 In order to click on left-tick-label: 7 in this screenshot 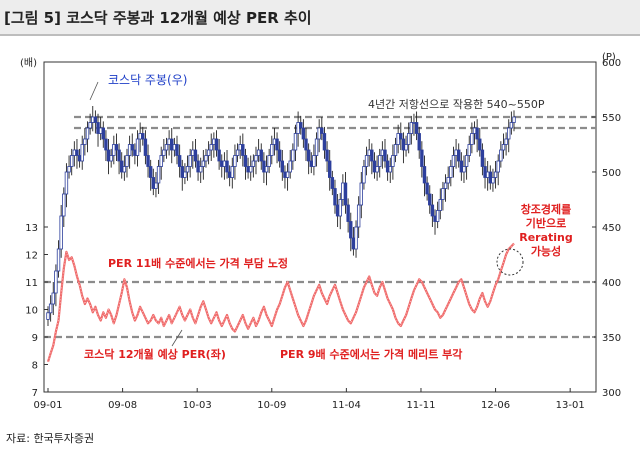, I will do `click(35, 393)`.